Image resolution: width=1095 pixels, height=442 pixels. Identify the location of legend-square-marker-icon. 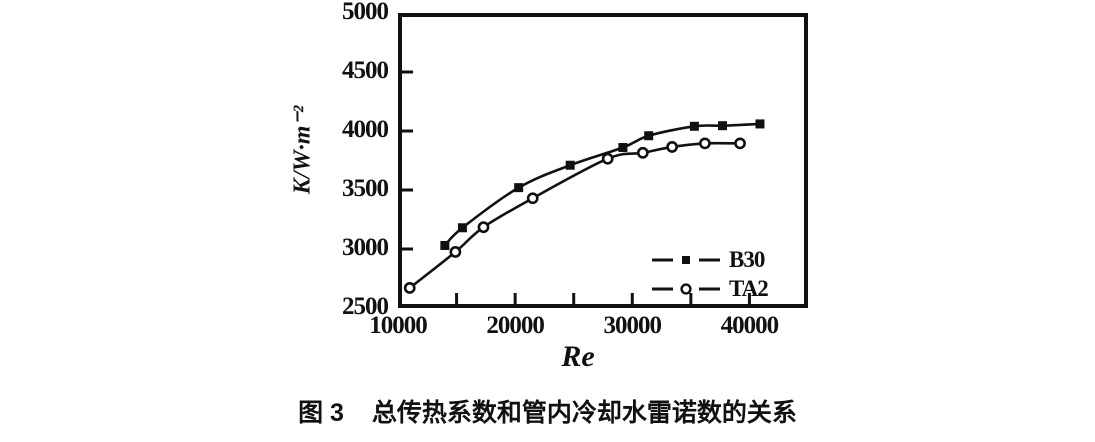
(686, 259).